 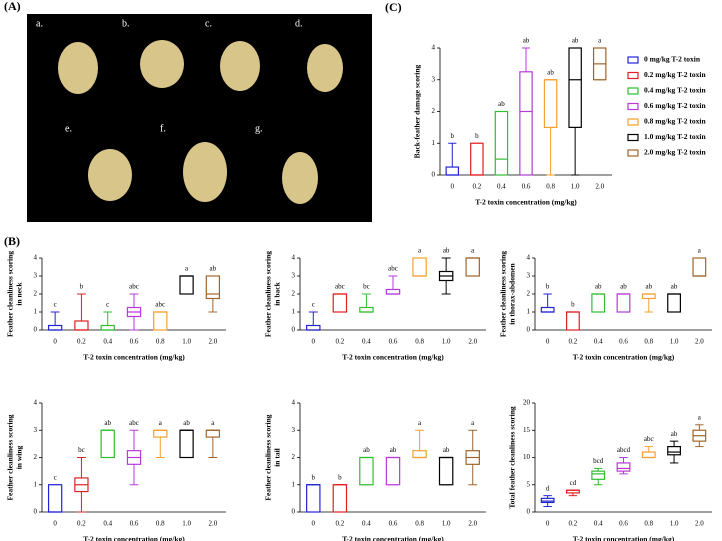 What do you see at coordinates (675, 136) in the screenshot?
I see `legend-label: 1.0 mg/kg T-2 toxin` at bounding box center [675, 136].